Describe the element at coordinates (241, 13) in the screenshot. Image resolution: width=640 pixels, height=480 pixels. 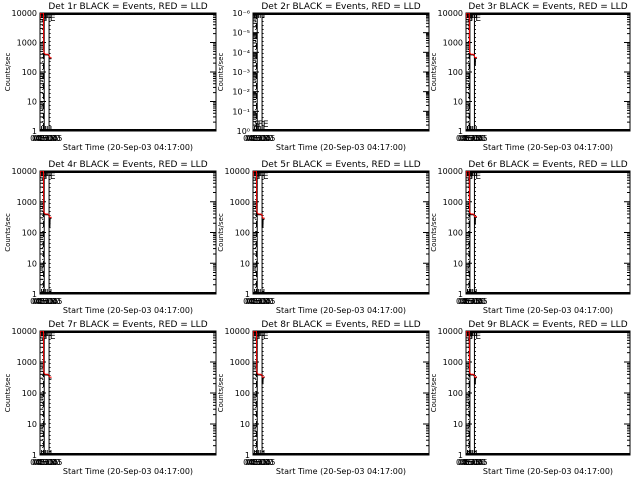
I see `y-tick-label: 10⁻⁶` at that location.